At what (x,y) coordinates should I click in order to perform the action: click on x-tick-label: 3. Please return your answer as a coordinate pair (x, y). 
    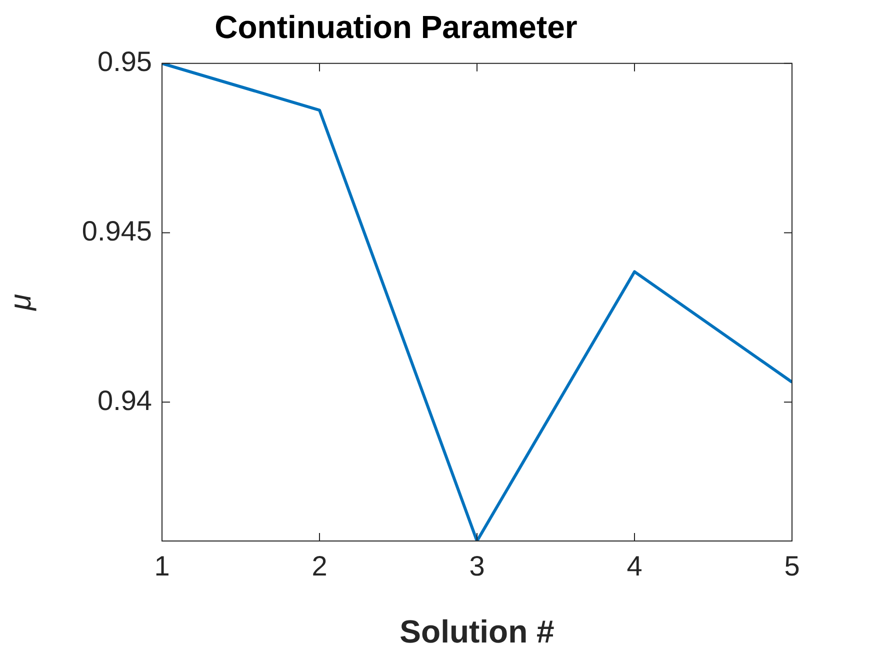
    Looking at the image, I should click on (477, 566).